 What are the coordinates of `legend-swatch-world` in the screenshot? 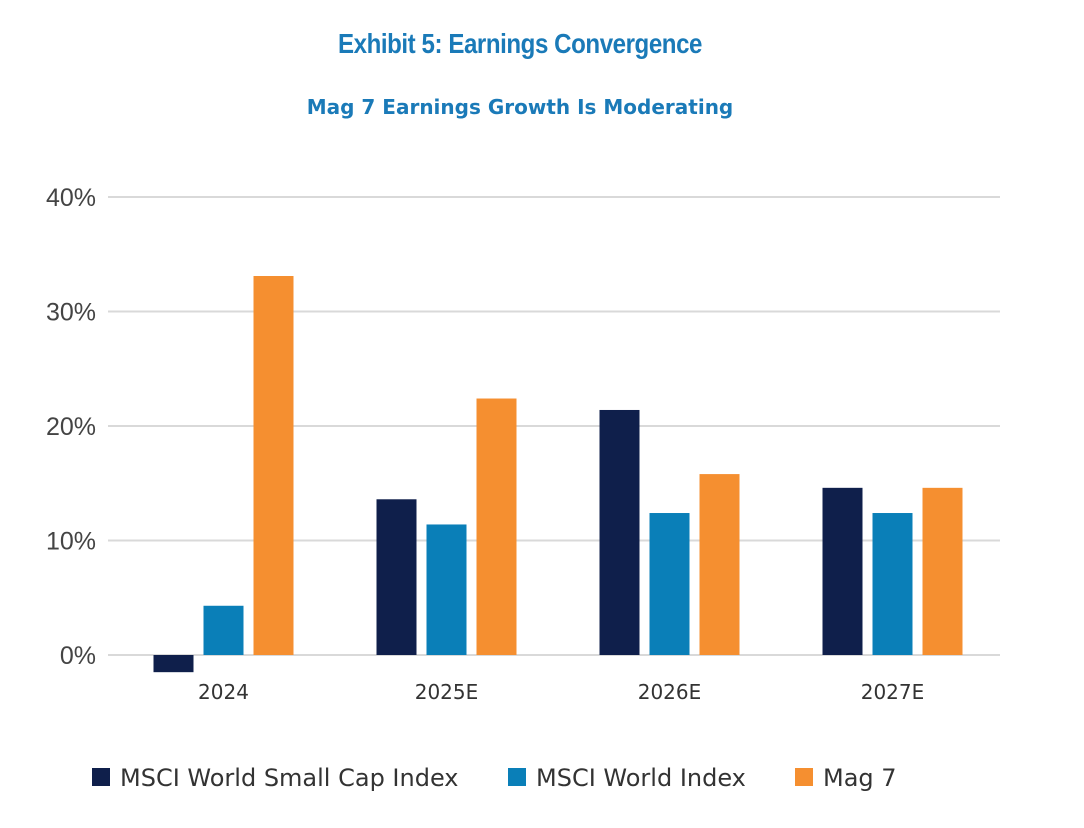 It's located at (517, 777).